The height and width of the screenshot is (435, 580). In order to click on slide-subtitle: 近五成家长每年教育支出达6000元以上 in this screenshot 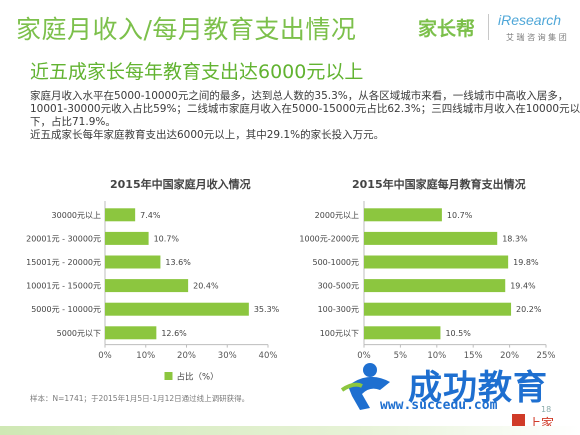, I will do `click(197, 72)`.